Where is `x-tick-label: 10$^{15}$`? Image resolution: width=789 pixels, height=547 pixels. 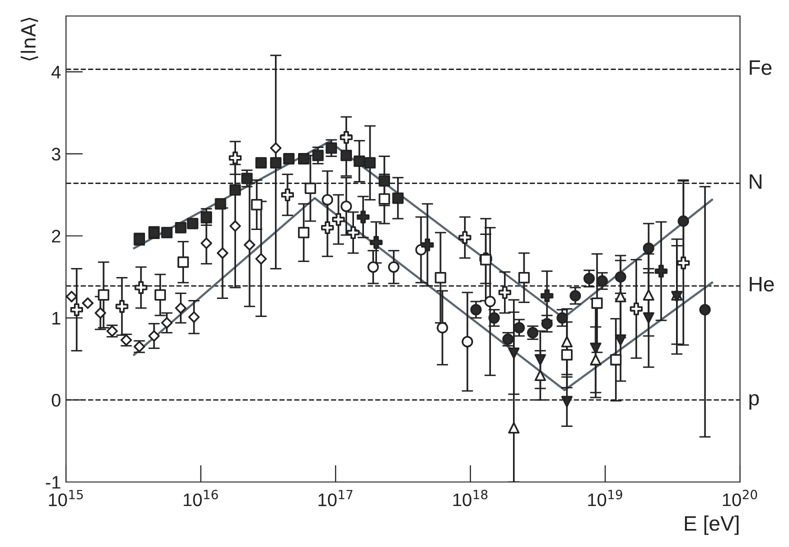
x-tick-label: 10$^{15}$ is located at coordinates (65, 498).